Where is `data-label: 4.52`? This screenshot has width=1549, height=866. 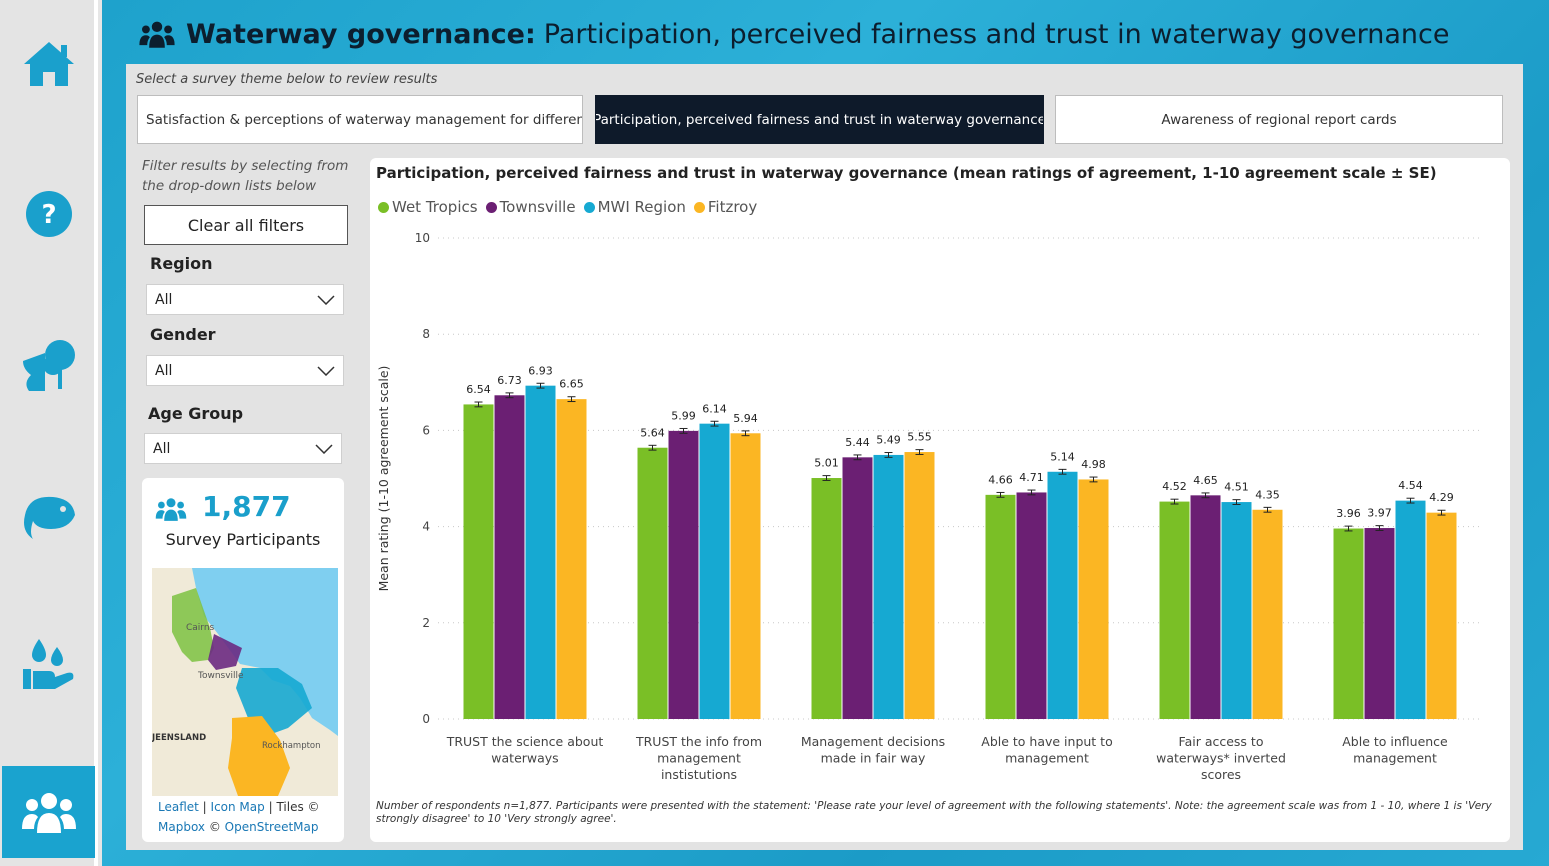 data-label: 4.52 is located at coordinates (1174, 486).